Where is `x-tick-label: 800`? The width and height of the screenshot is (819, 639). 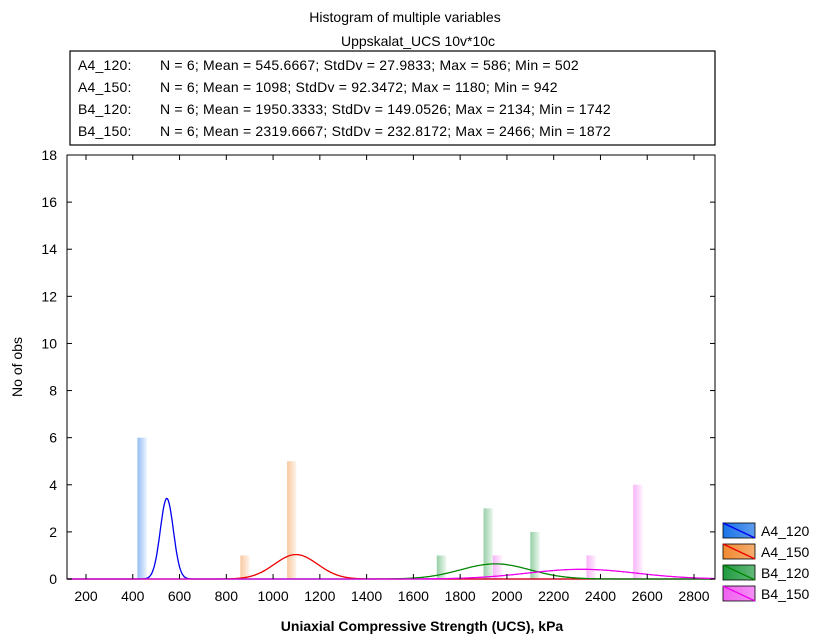 x-tick-label: 800 is located at coordinates (227, 596).